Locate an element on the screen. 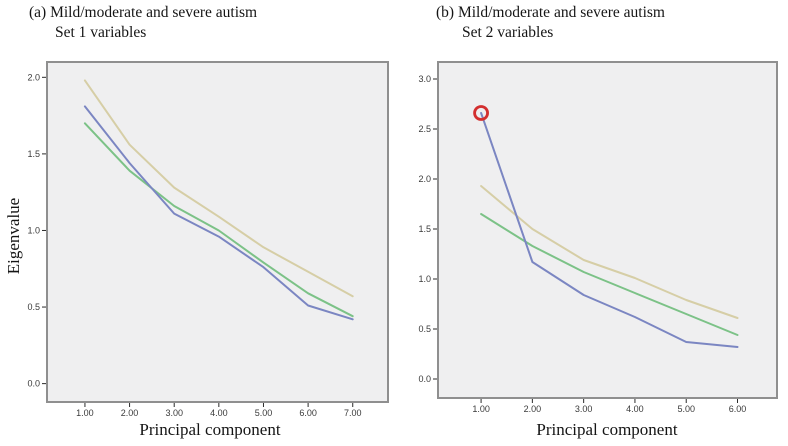 The image size is (788, 446). panel-b-title-line2: Set 2 variables is located at coordinates (508, 32).